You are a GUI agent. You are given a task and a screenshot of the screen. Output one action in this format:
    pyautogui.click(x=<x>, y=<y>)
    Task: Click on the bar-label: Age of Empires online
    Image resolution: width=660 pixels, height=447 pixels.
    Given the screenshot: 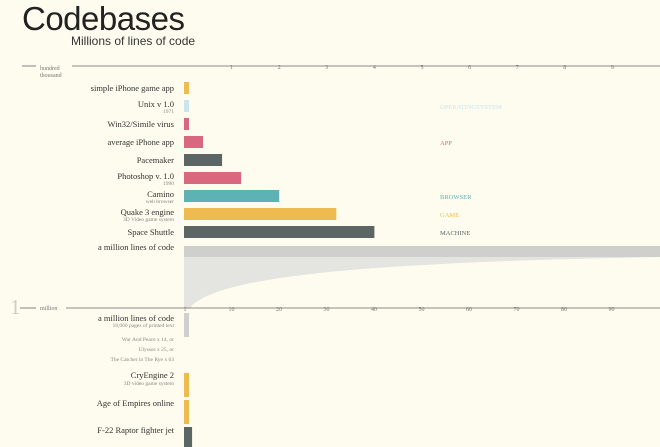 What is the action you would take?
    pyautogui.click(x=135, y=403)
    